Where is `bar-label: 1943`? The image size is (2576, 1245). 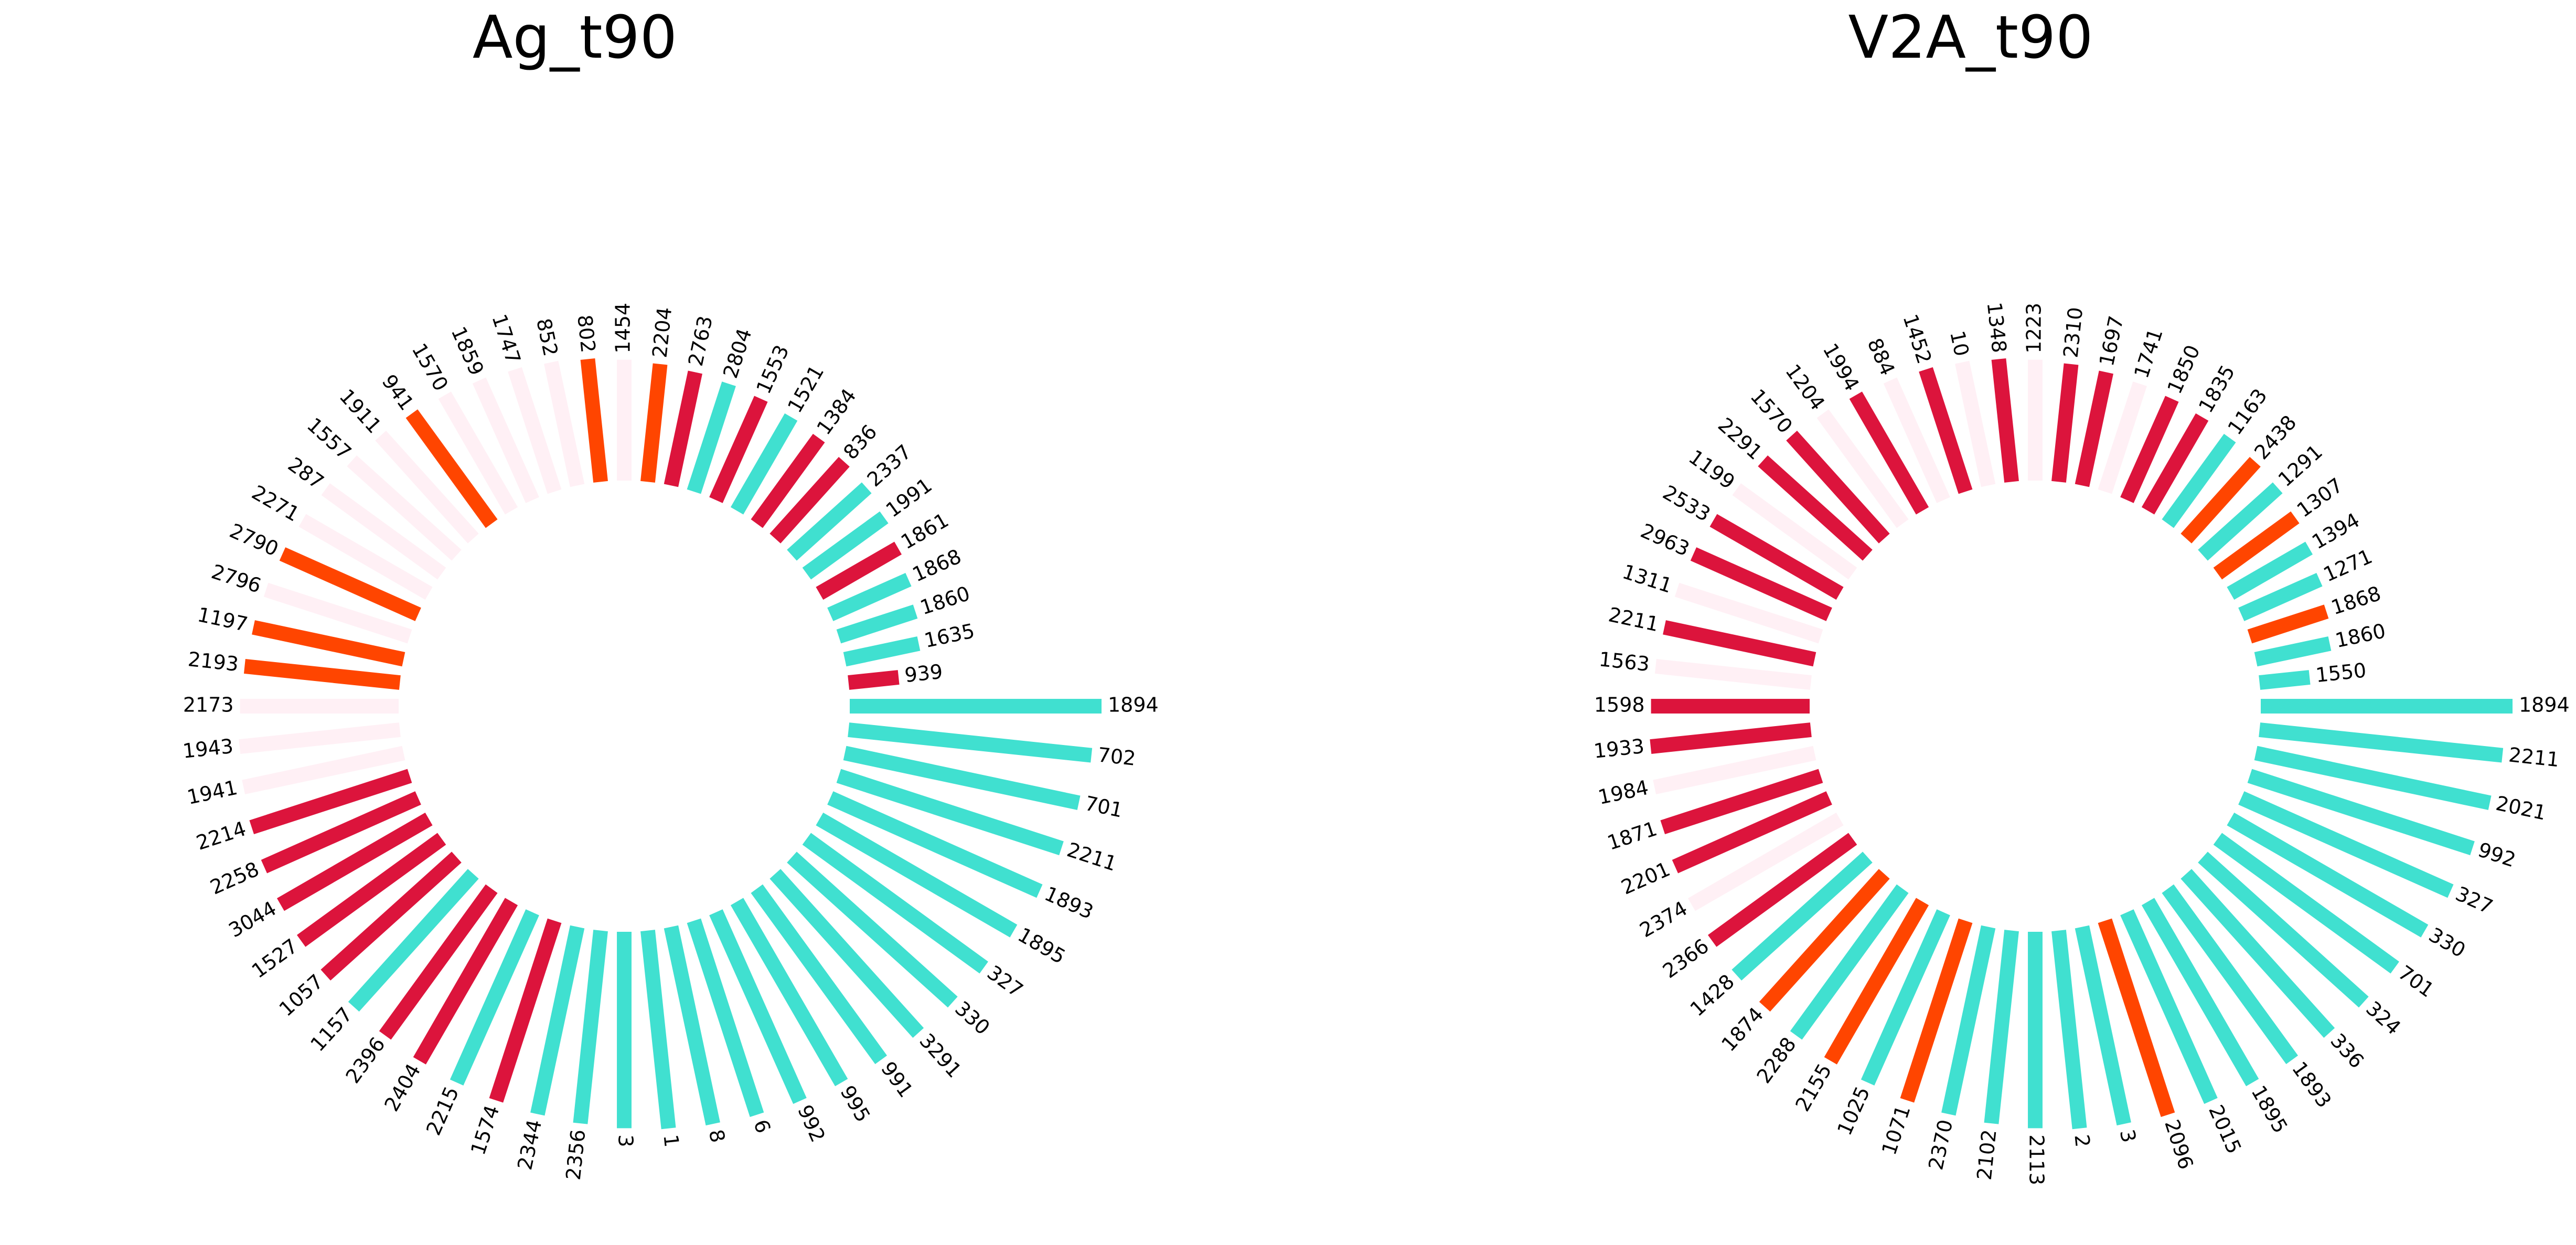
bar-label: 1943 is located at coordinates (208, 749).